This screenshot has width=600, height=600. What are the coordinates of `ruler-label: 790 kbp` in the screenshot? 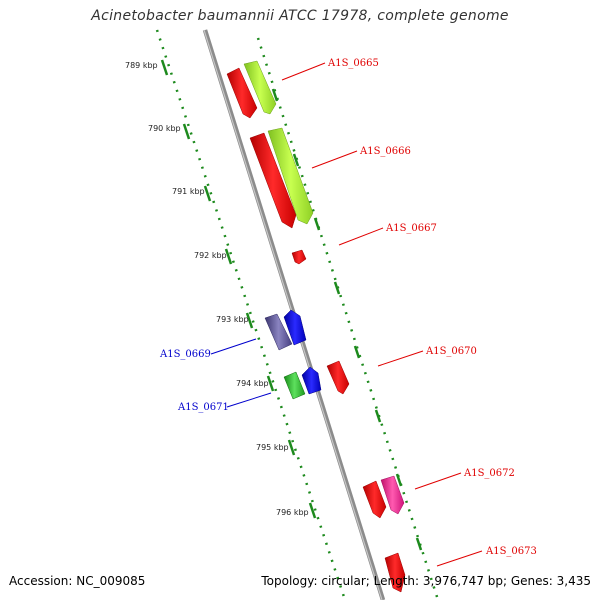 It's located at (164, 128).